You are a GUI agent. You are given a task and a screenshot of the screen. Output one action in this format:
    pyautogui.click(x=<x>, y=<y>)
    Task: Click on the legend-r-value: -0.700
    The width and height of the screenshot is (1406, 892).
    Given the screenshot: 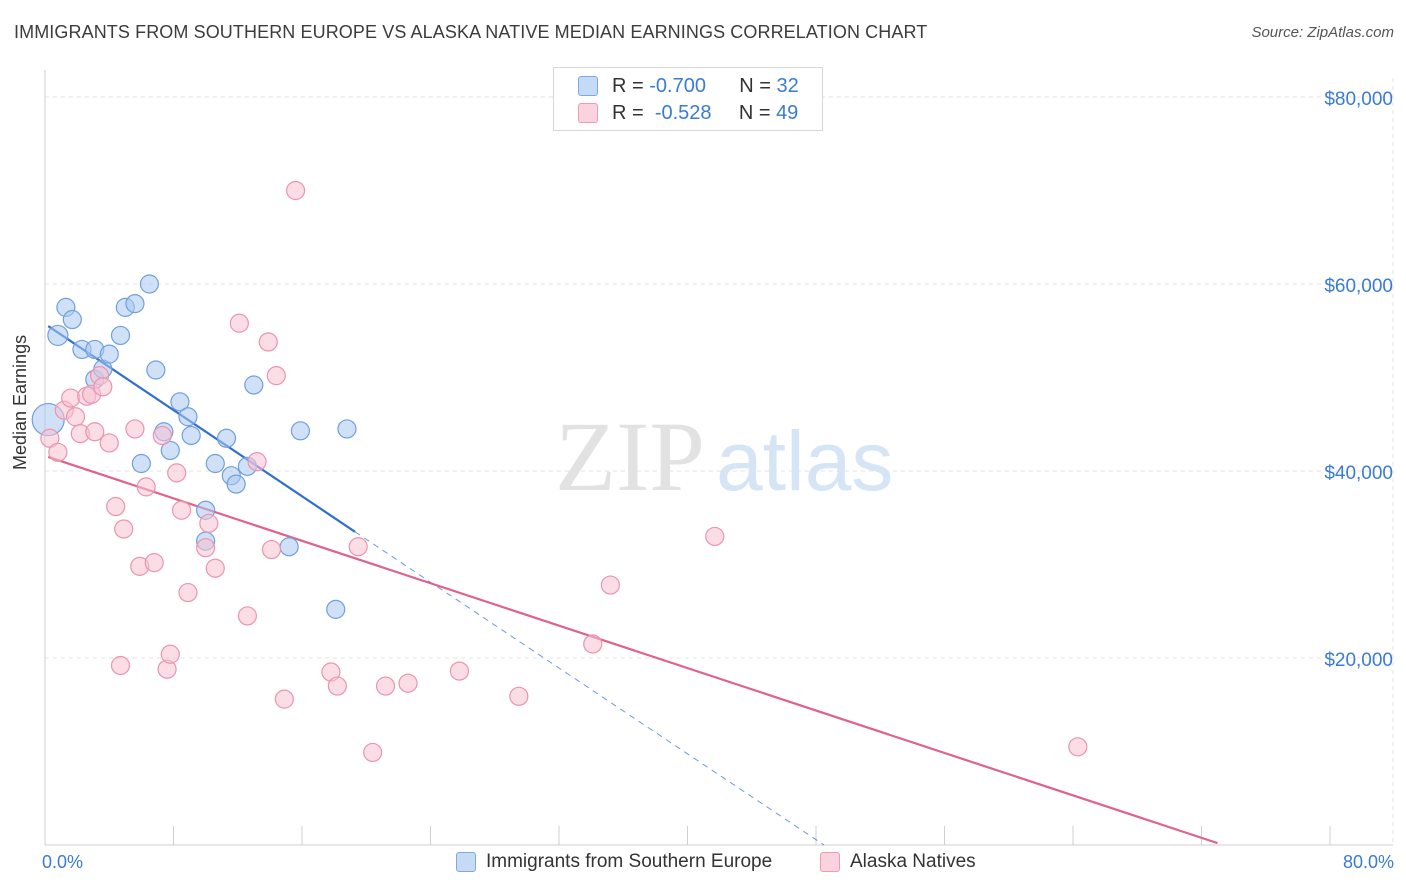 What is the action you would take?
    pyautogui.click(x=677, y=85)
    